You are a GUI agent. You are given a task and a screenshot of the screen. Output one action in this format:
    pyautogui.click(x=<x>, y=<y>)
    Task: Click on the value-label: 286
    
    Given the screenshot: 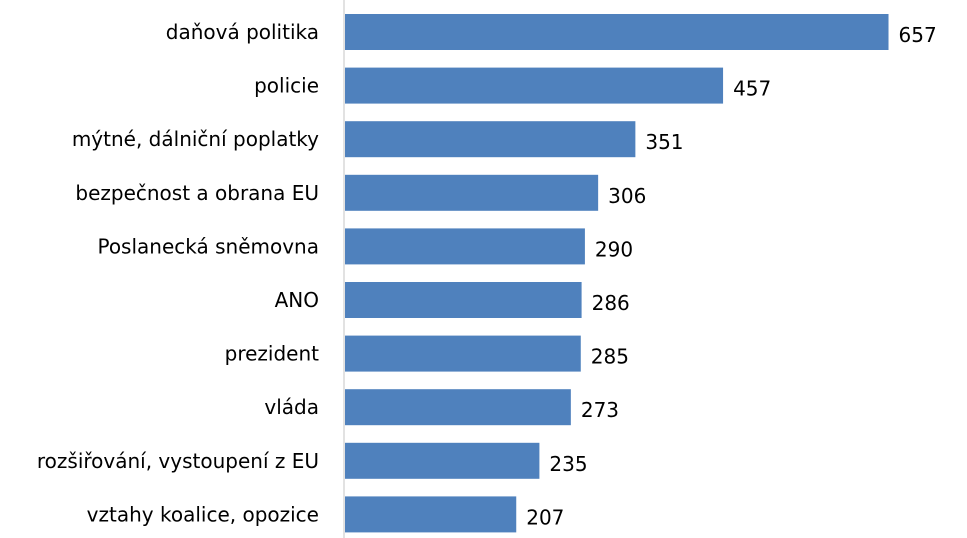 What is the action you would take?
    pyautogui.click(x=611, y=303)
    